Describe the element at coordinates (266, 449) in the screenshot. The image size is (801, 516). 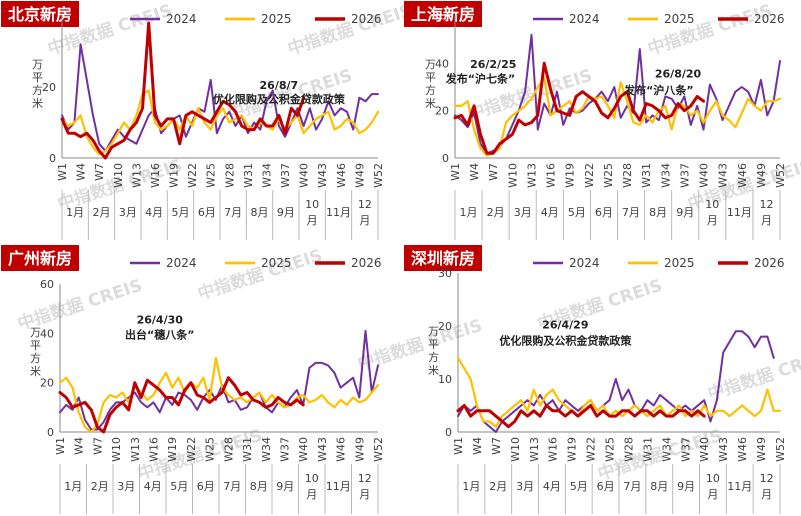
I see `x-tick-label: W34` at that location.